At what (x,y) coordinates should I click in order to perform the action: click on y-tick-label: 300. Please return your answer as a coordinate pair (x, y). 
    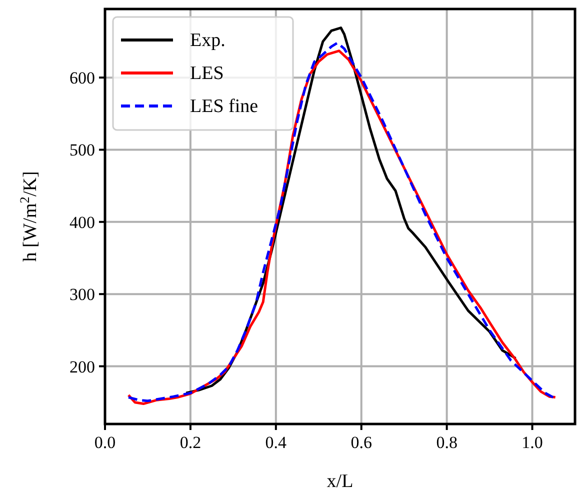
    Looking at the image, I should click on (82, 294).